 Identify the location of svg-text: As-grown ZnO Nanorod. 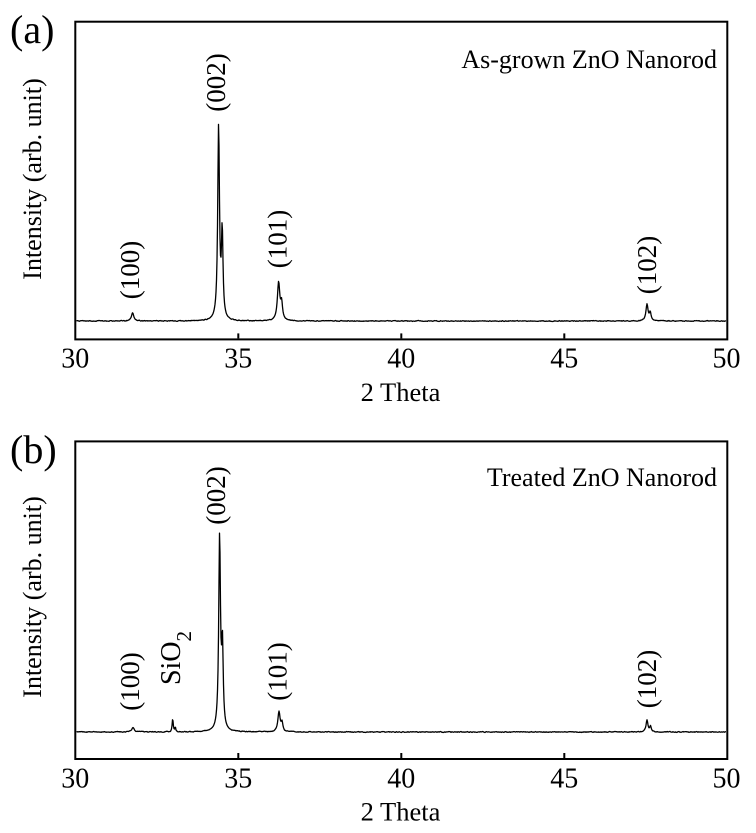
(589, 59).